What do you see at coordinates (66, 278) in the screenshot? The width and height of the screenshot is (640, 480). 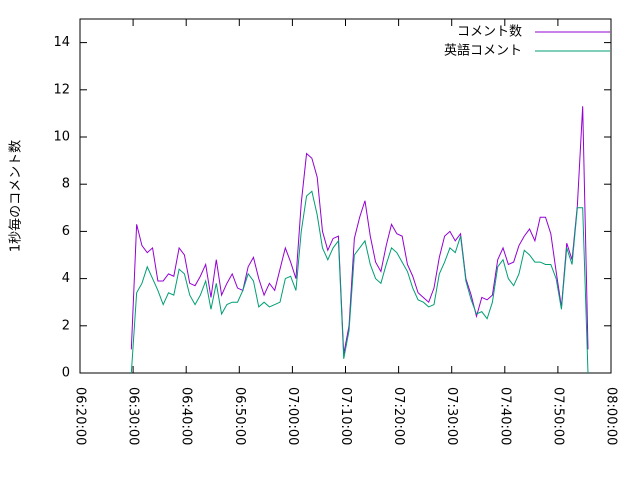 I see `y-tick-label: 4` at bounding box center [66, 278].